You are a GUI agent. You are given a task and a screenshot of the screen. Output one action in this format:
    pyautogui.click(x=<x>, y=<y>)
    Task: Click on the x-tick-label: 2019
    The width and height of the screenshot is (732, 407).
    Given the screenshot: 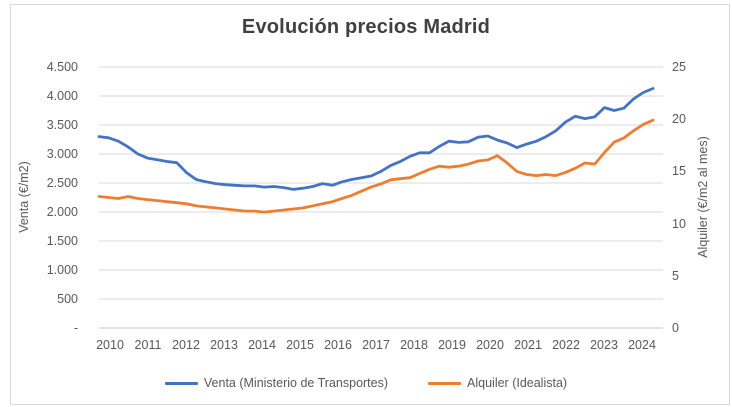 What is the action you would take?
    pyautogui.click(x=452, y=345)
    